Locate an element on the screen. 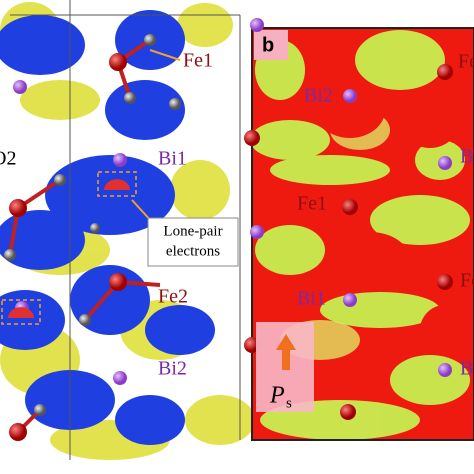  annotation: Lone-pair is located at coordinates (192, 231).